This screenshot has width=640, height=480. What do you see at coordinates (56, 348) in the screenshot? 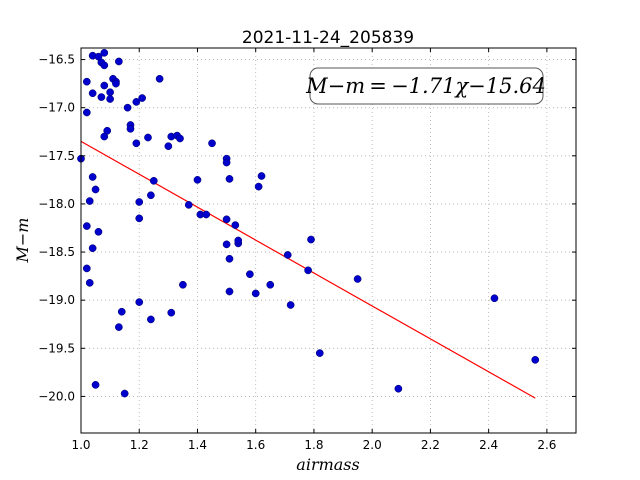
I see `y-tick-label: −19.5` at bounding box center [56, 348].